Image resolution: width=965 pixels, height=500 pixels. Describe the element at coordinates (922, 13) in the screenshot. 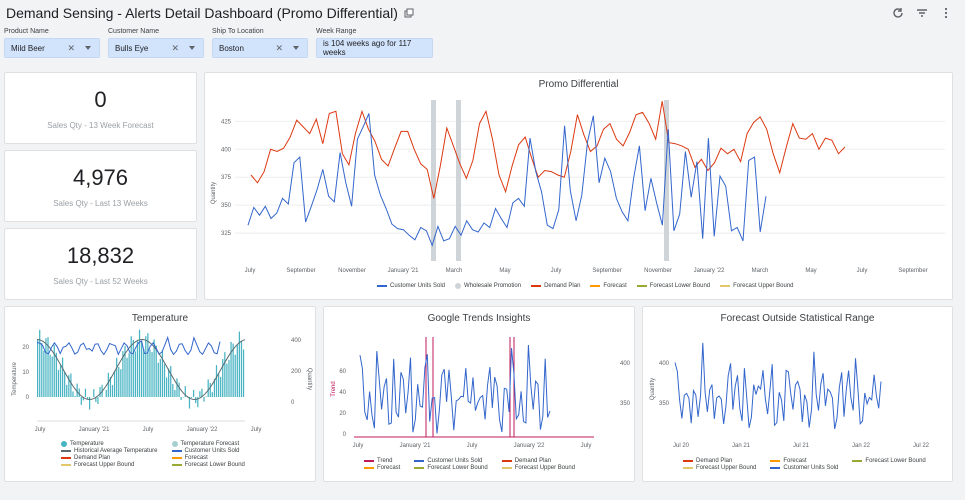

I see `filter-icon` at that location.